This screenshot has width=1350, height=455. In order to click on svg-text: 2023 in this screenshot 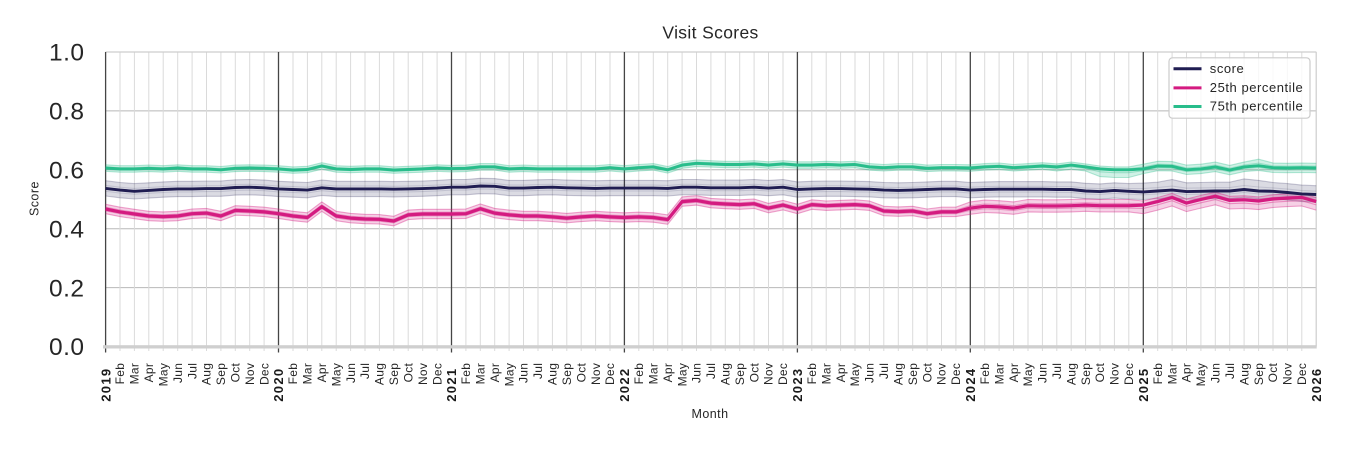, I will do `click(797, 385)`.